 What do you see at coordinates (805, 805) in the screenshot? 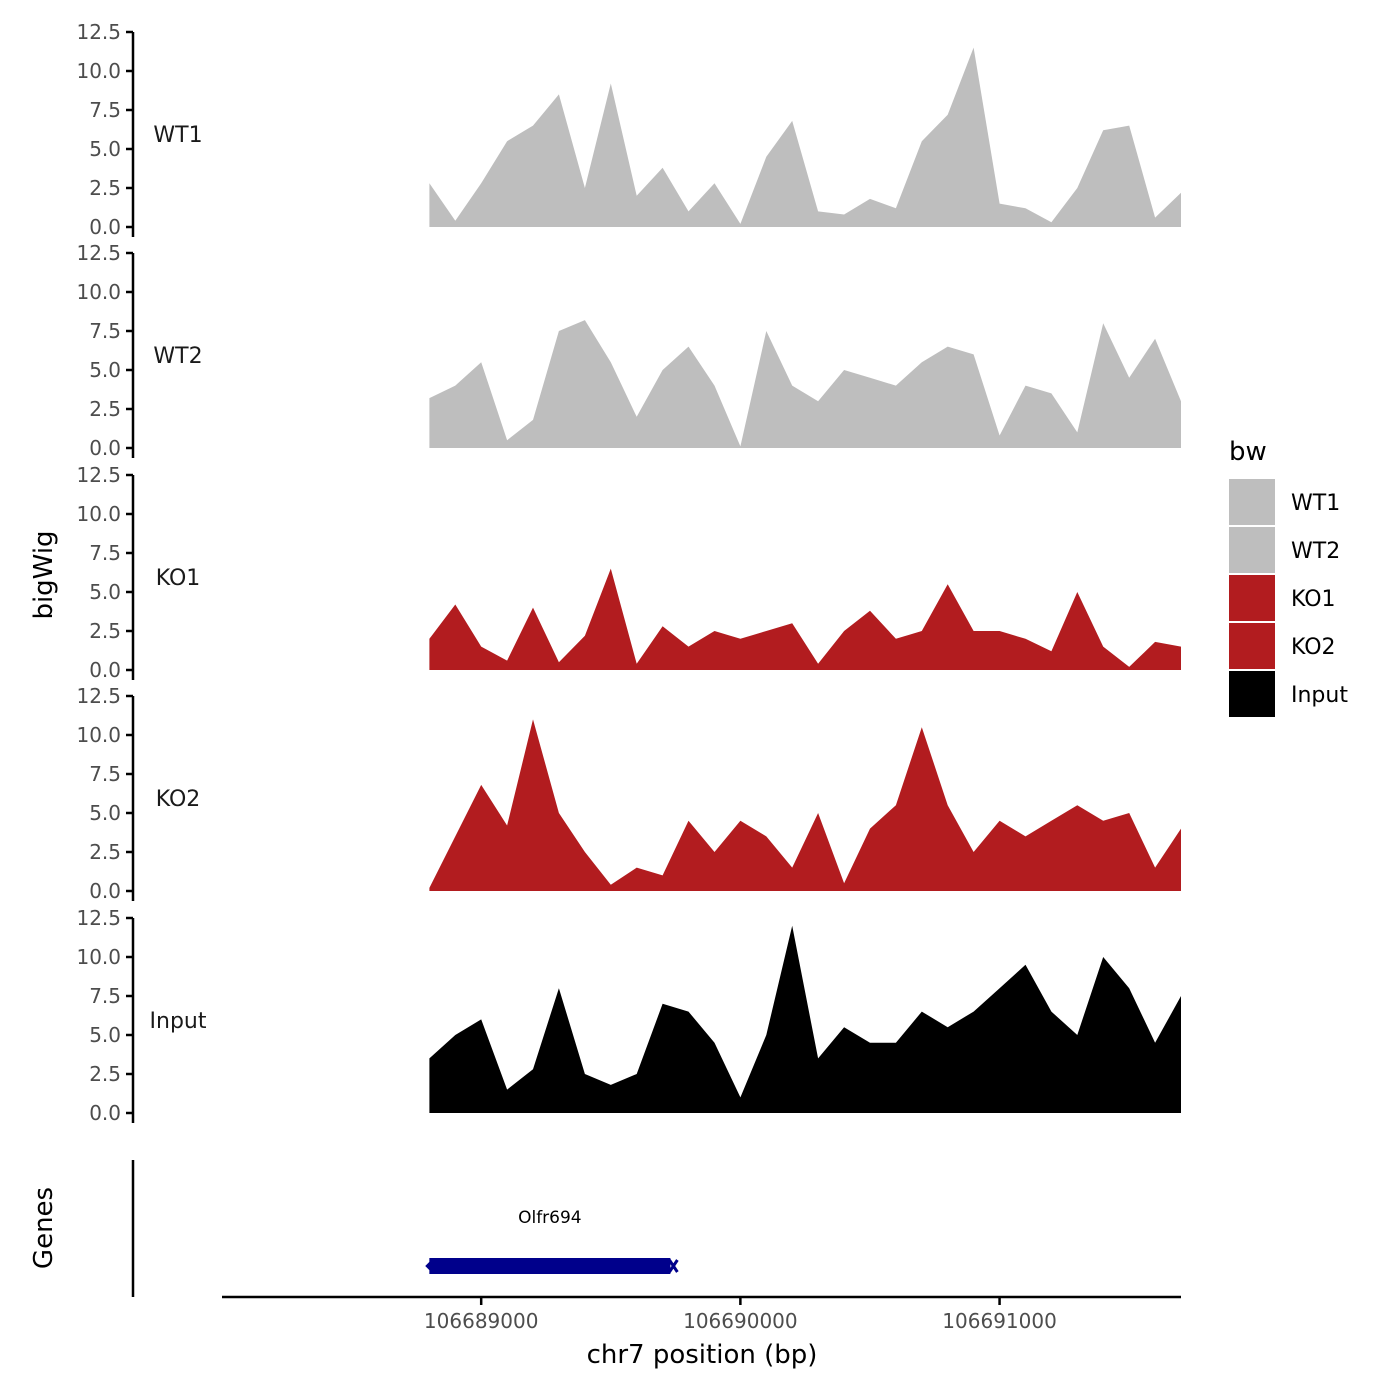
I see `area-ko2` at bounding box center [805, 805].